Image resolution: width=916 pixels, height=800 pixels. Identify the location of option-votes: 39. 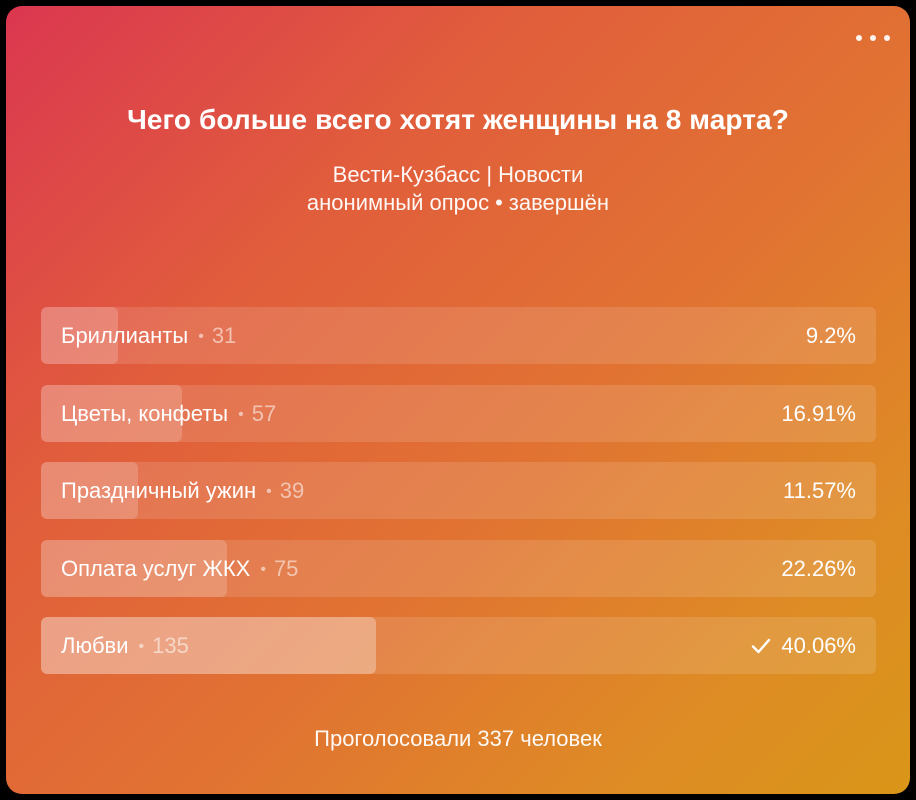
(292, 490).